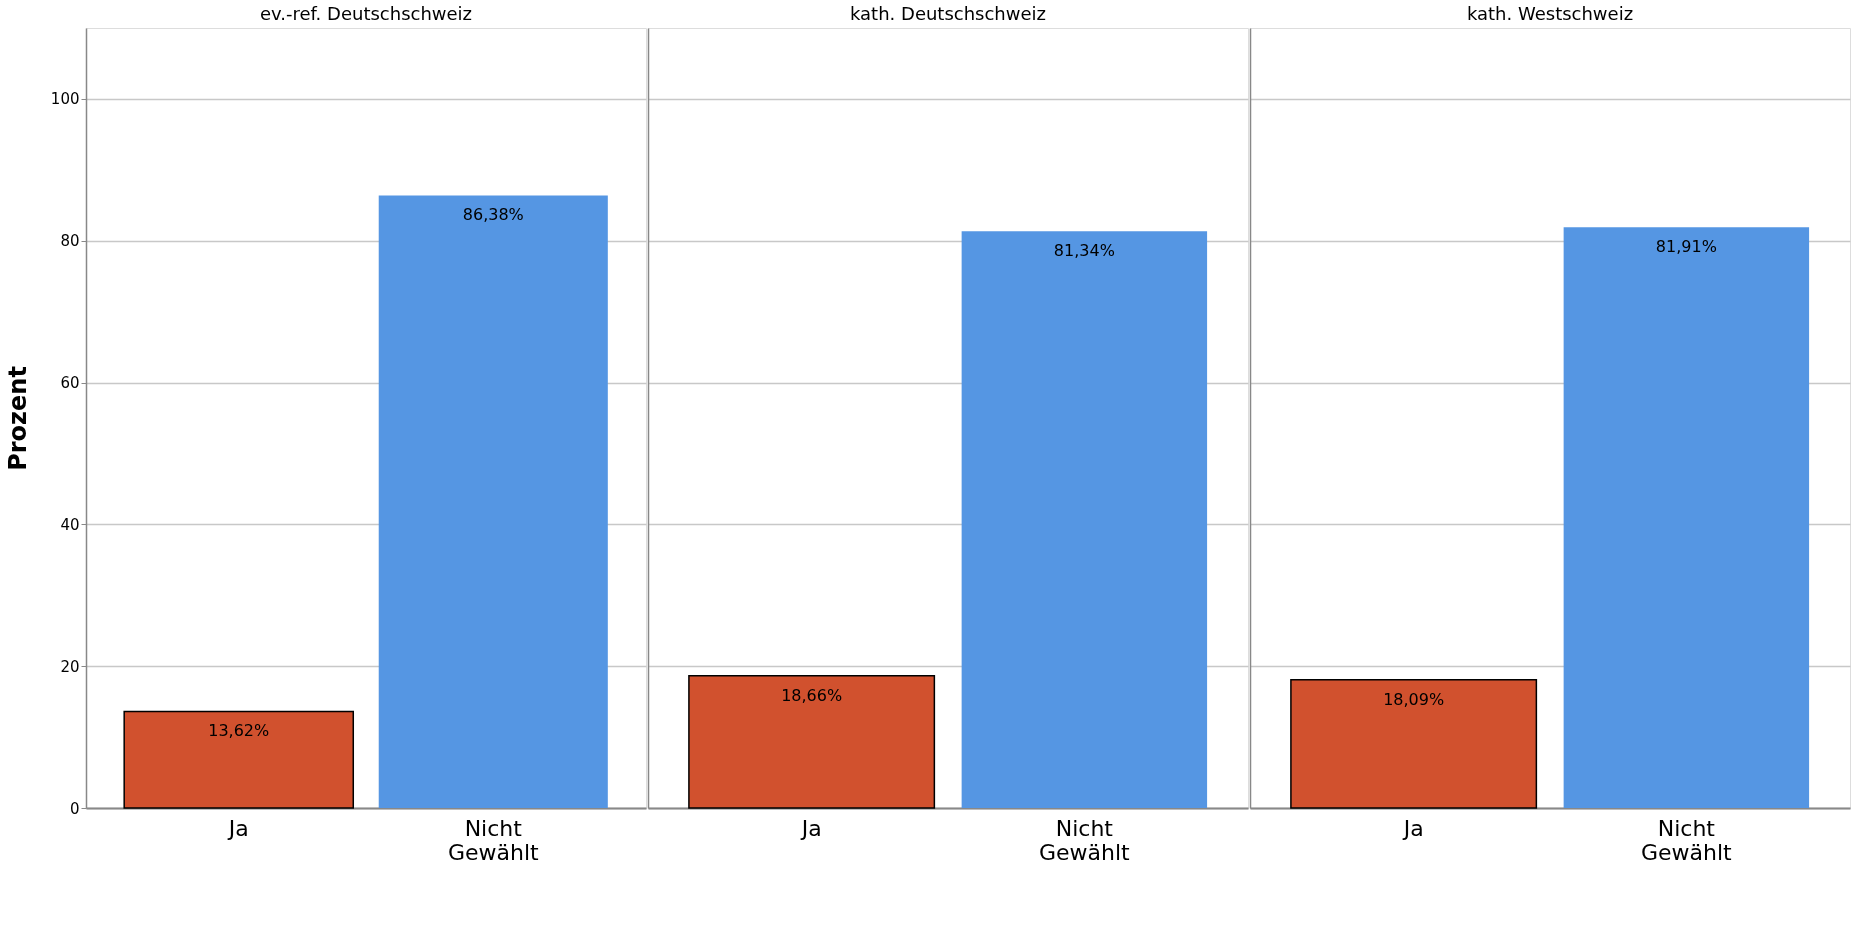  I want to click on data-label: 18,66%, so click(812, 695).